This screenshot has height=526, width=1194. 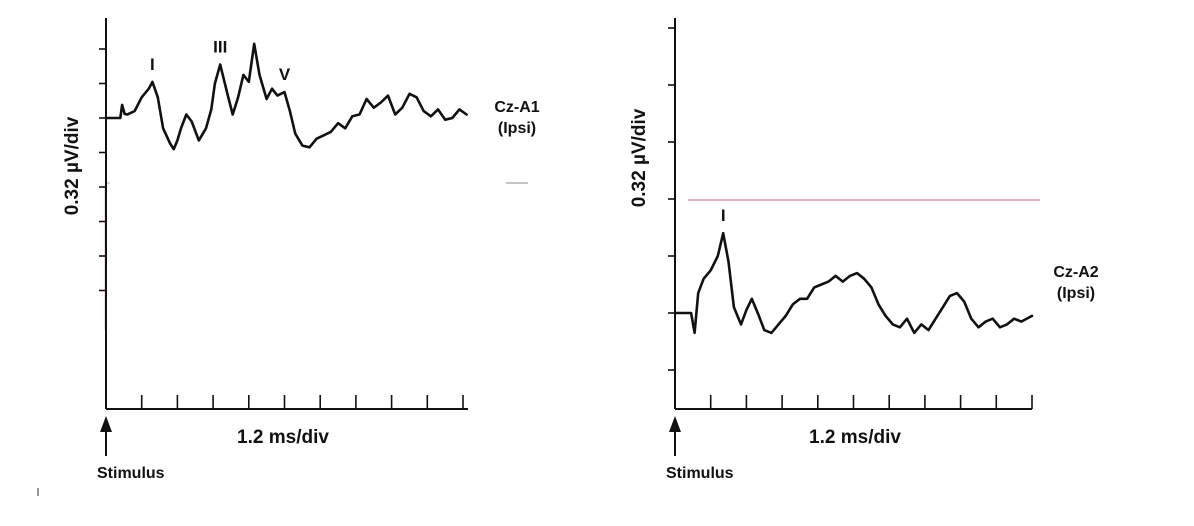 I want to click on peak-labels: I, so click(x=723, y=215).